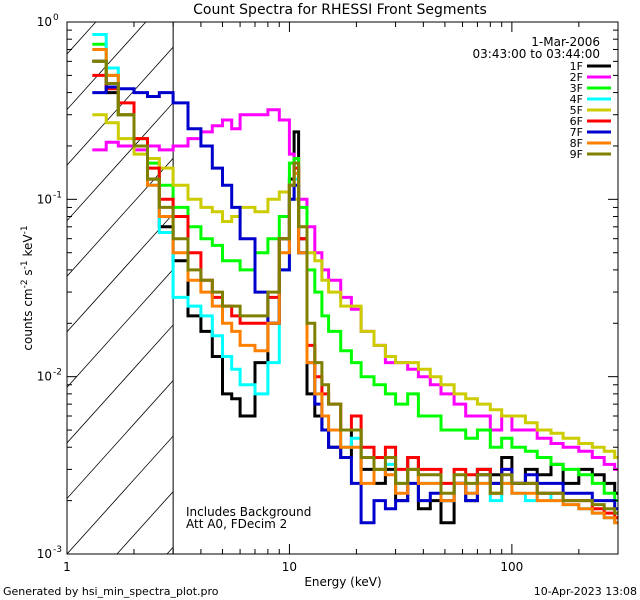 This screenshot has height=600, width=640. Describe the element at coordinates (57, 550) in the screenshot. I see `y-tick-exponent: -3` at that location.